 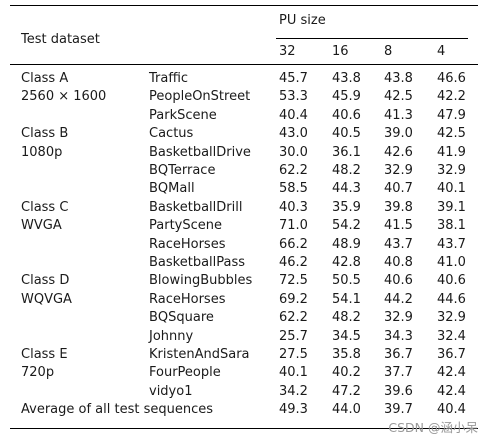 I want to click on value-cell: 34.3, so click(x=398, y=336).